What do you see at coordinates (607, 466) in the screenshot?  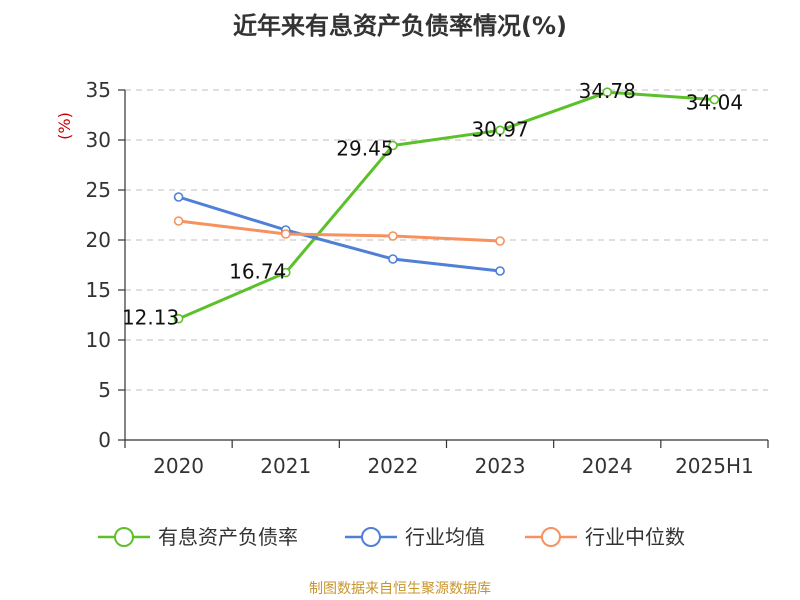 I see `x-tick-label: 2024` at bounding box center [607, 466].